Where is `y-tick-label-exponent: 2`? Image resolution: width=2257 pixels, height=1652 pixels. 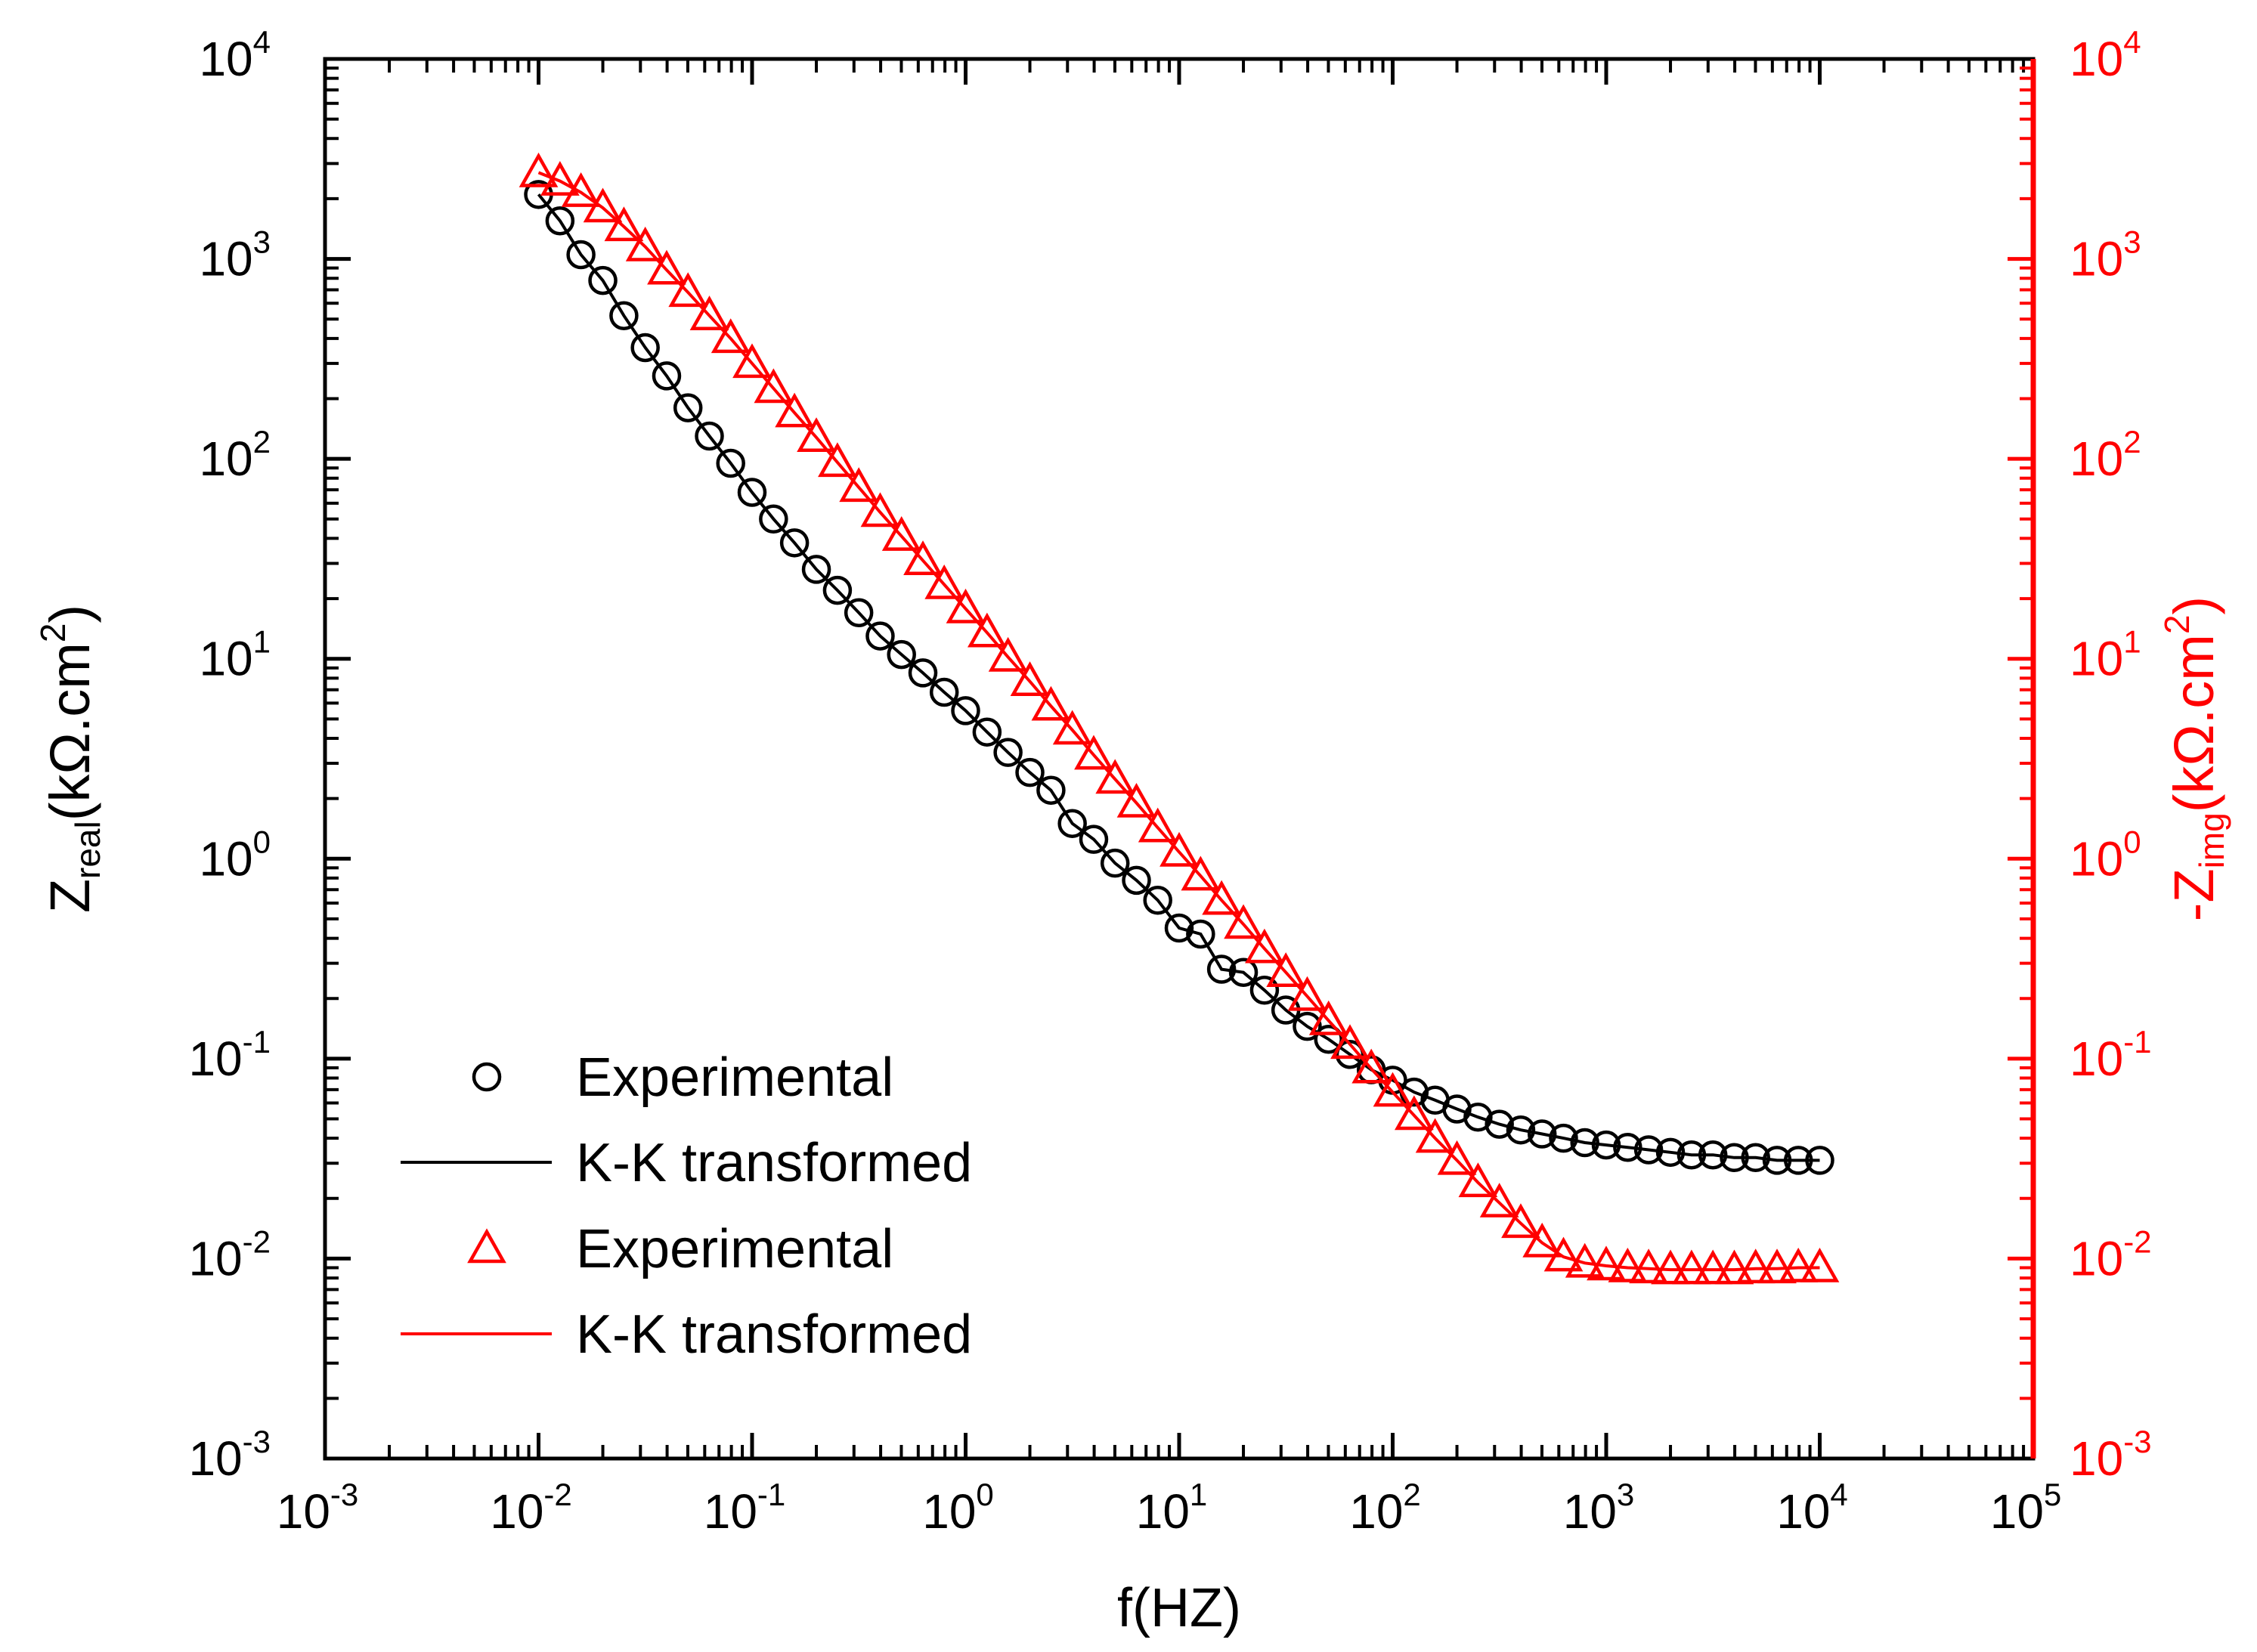 y-tick-label-exponent: 2 is located at coordinates (262, 441).